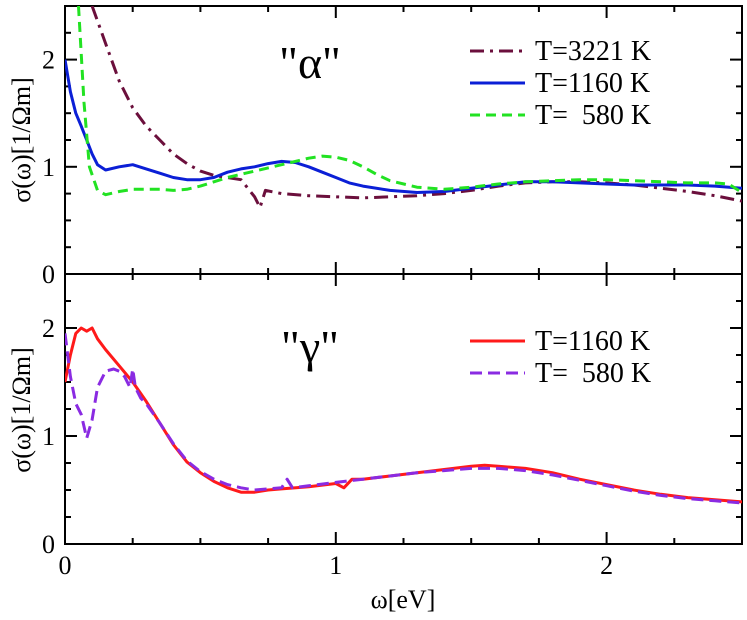  Describe the element at coordinates (335, 565) in the screenshot. I see `x-tick-label: 1` at that location.